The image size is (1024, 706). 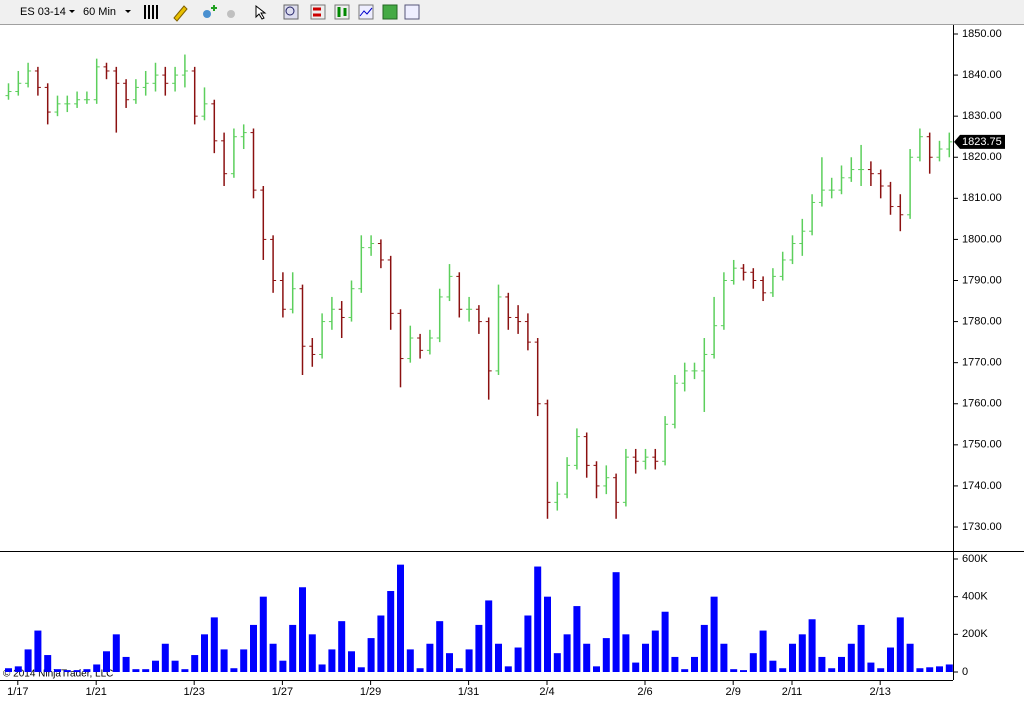 What do you see at coordinates (733, 692) in the screenshot?
I see `x-tick-label: 2/9` at bounding box center [733, 692].